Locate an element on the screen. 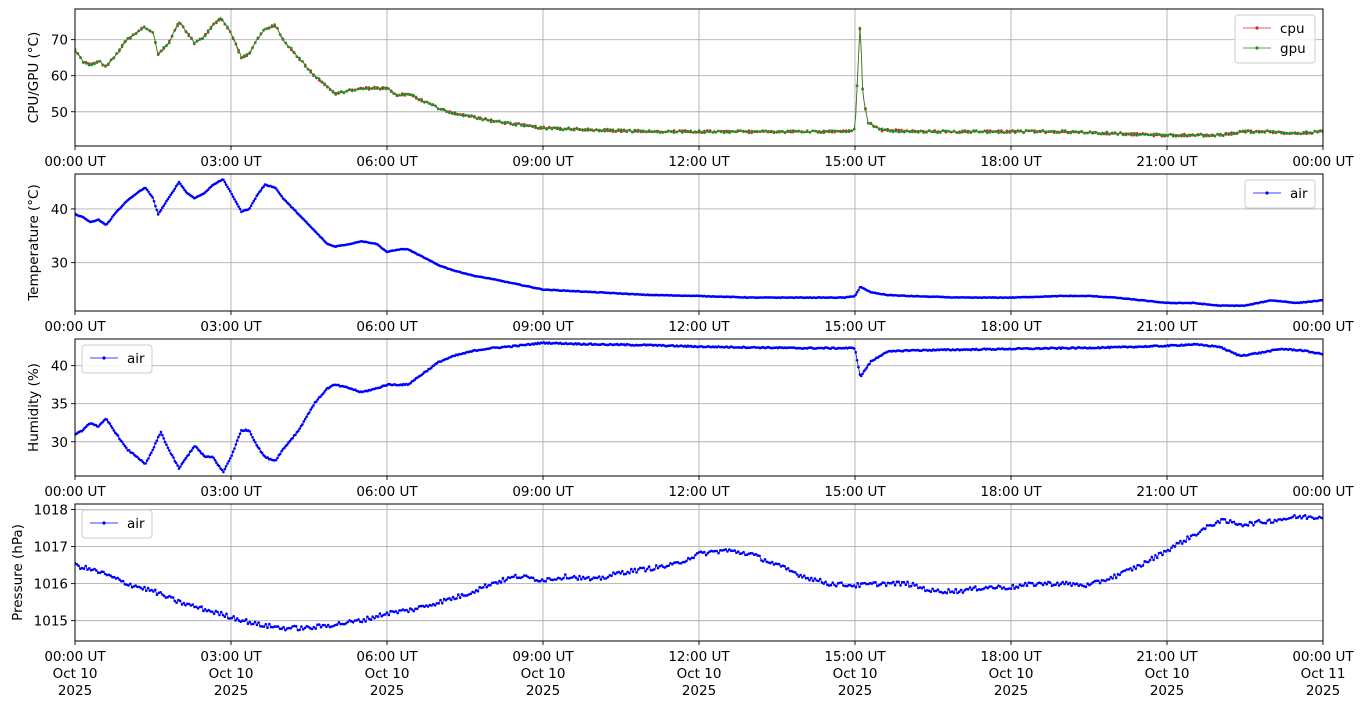 The height and width of the screenshot is (707, 1364). legend-label-air: air is located at coordinates (136, 359).